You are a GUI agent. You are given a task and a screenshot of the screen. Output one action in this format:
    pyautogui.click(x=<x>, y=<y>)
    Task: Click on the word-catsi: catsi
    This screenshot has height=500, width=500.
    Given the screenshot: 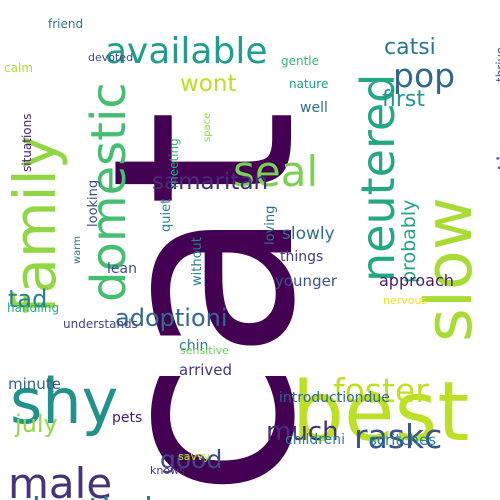 What is the action you would take?
    pyautogui.click(x=410, y=47)
    